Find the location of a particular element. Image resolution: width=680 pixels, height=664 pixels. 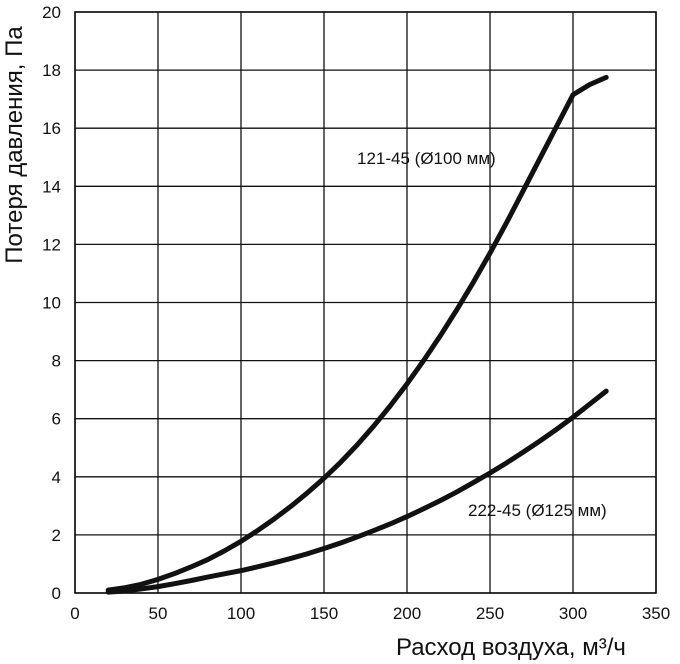

x-tick-label: 350 is located at coordinates (656, 613).